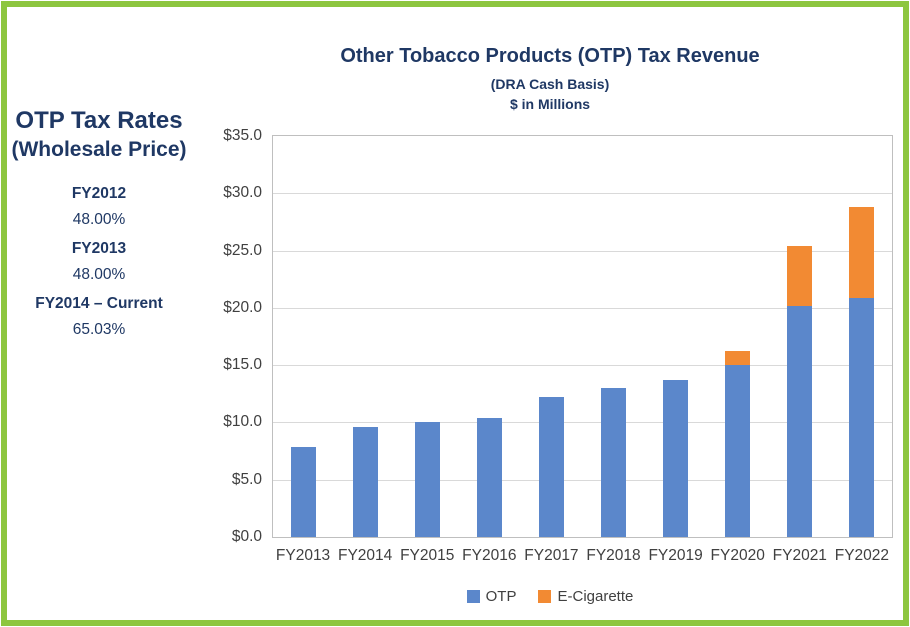 The width and height of the screenshot is (910, 627). I want to click on rate-period: FY2013, so click(99, 248).